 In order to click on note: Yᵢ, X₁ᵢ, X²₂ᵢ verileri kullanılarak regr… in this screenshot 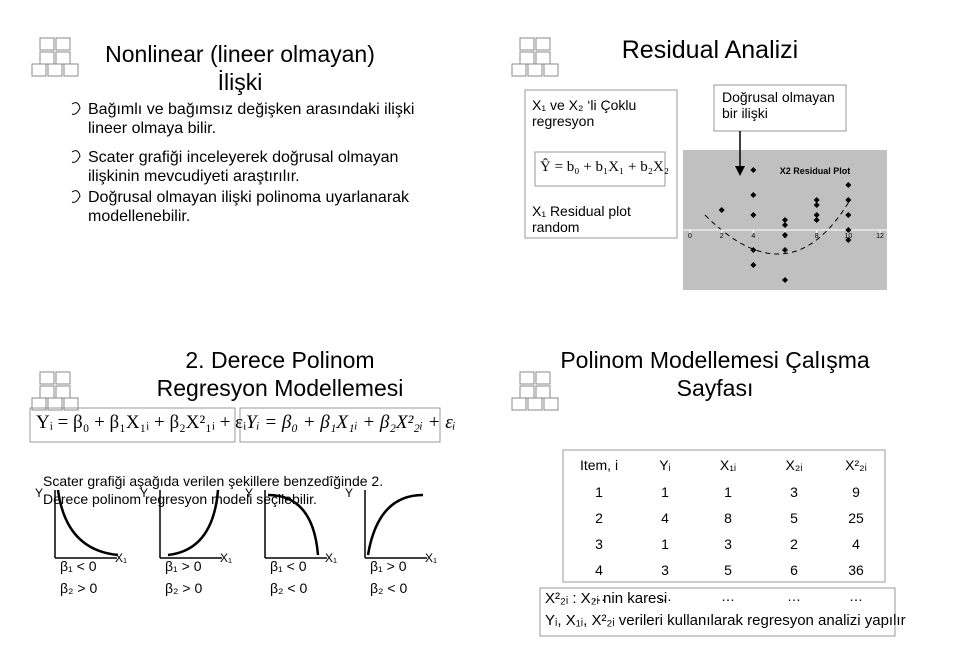, I will do `click(725, 620)`.